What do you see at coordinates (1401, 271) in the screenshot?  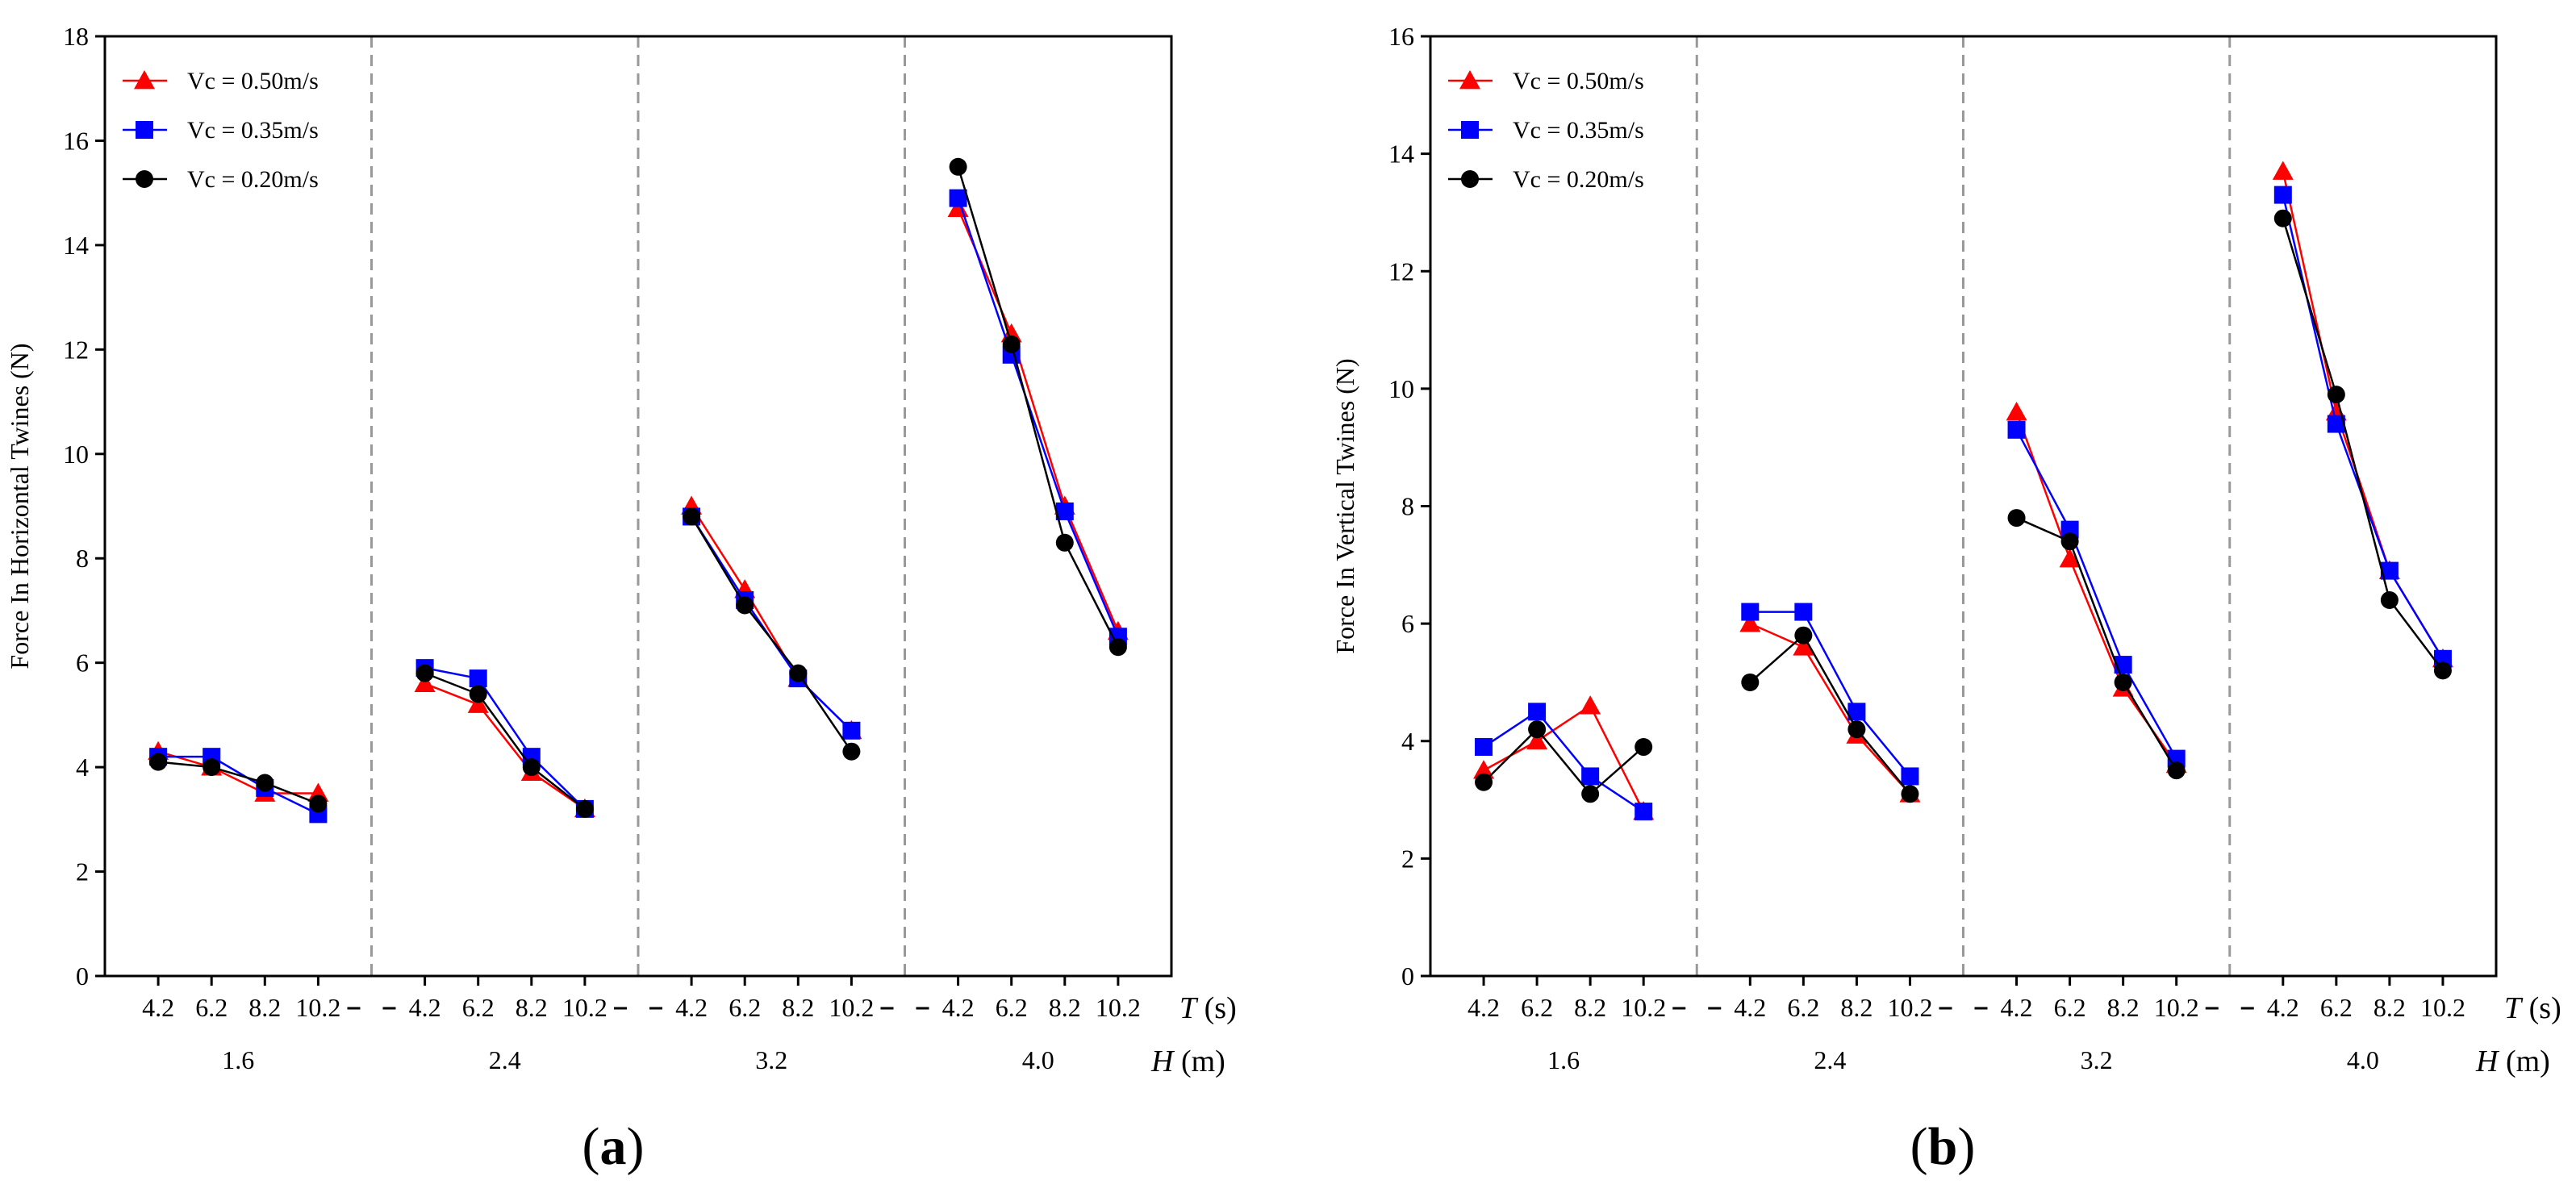 I see `y-tick-label: 12` at bounding box center [1401, 271].